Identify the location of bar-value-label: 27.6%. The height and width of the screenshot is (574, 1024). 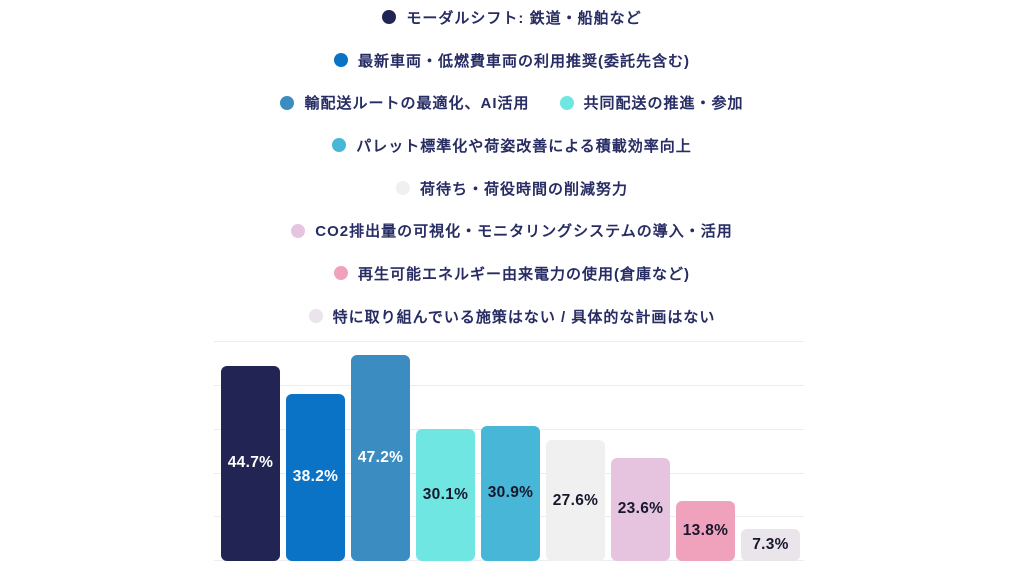
(575, 500).